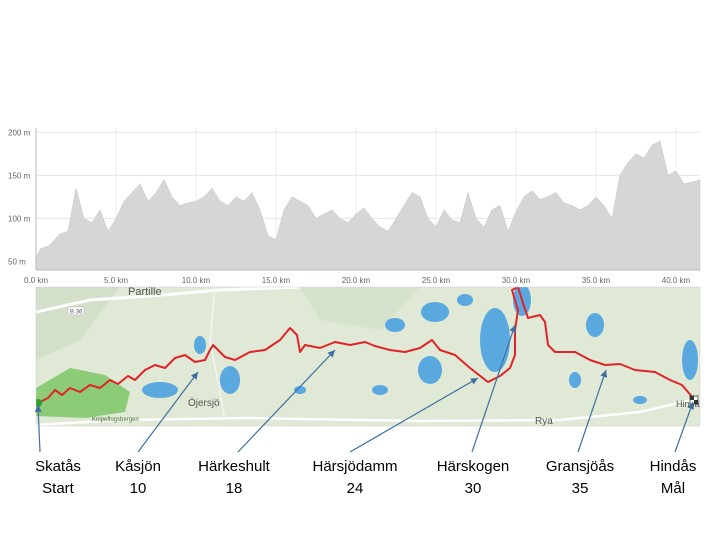  I want to click on road-shield-label: B 36, so click(76, 313).